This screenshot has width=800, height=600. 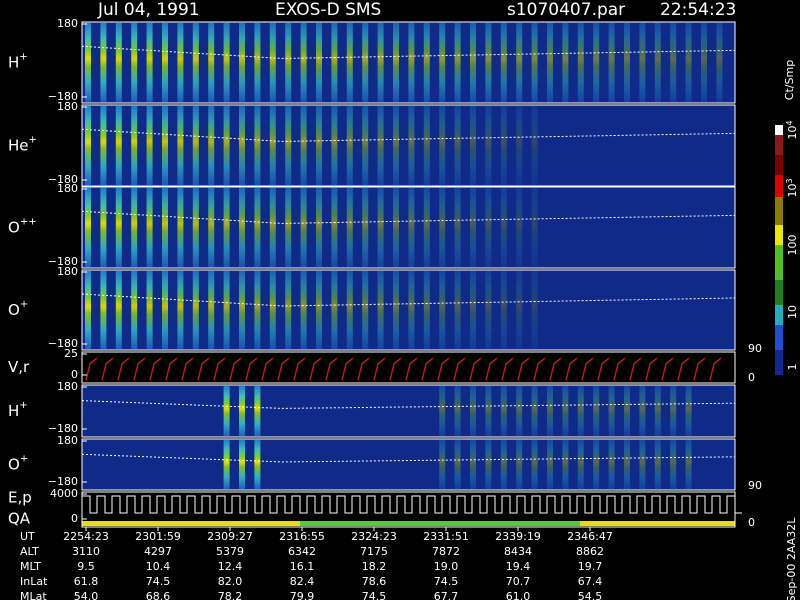 What do you see at coordinates (86, 536) in the screenshot?
I see `table-cell: 2254:23` at bounding box center [86, 536].